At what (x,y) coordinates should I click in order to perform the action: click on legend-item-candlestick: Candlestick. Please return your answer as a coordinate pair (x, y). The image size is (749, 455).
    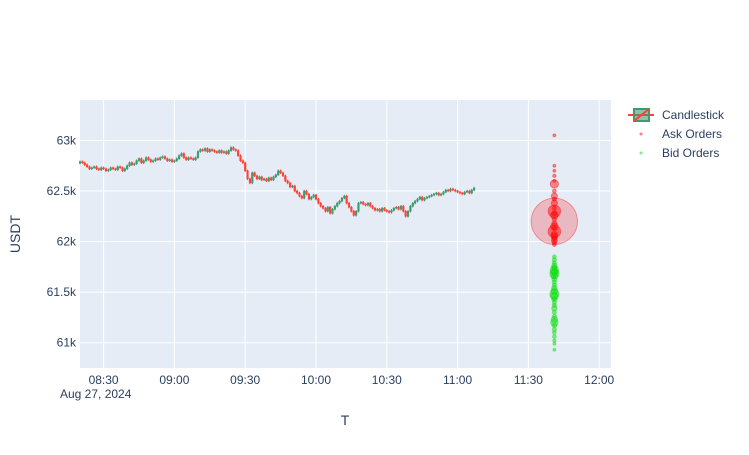
    Looking at the image, I should click on (676, 115).